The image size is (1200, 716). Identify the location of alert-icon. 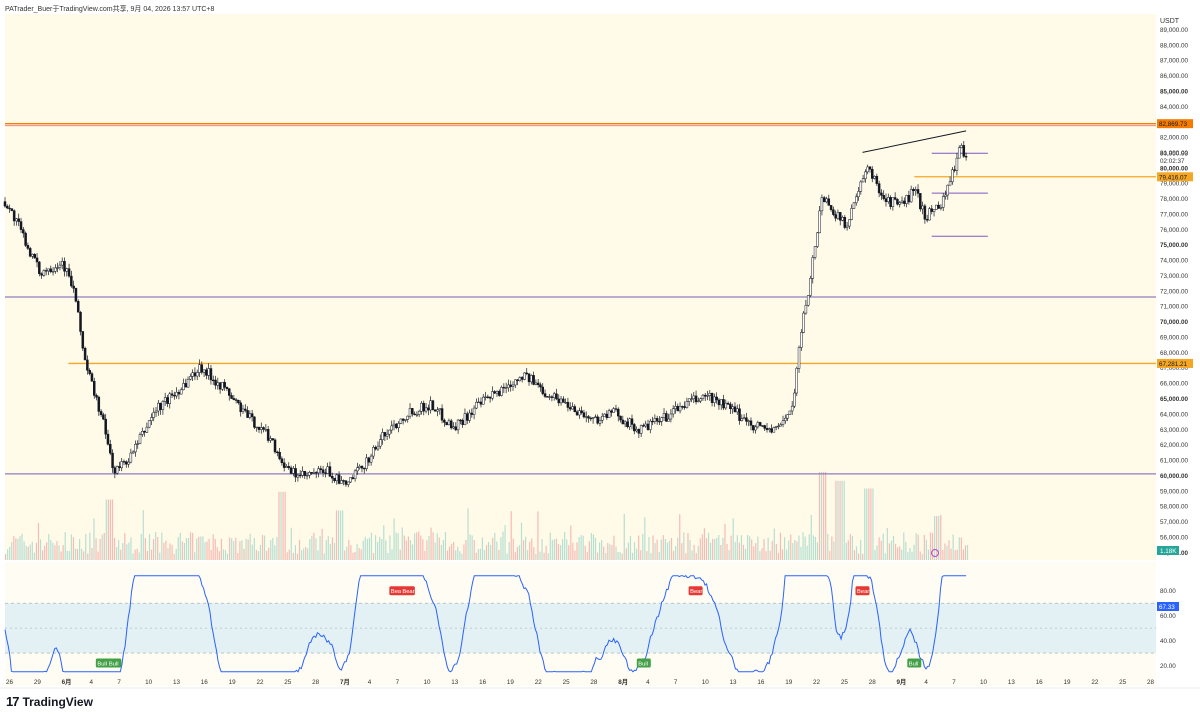
(935, 553).